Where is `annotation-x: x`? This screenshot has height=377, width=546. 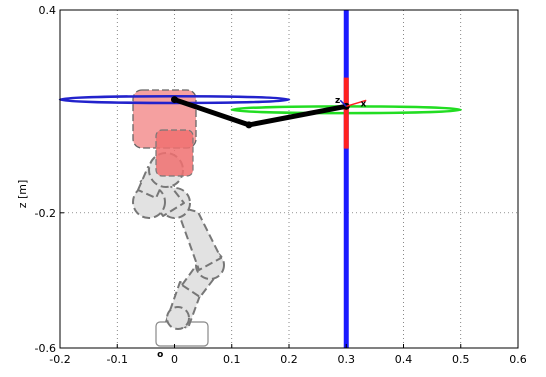 annotation-x: x is located at coordinates (364, 104).